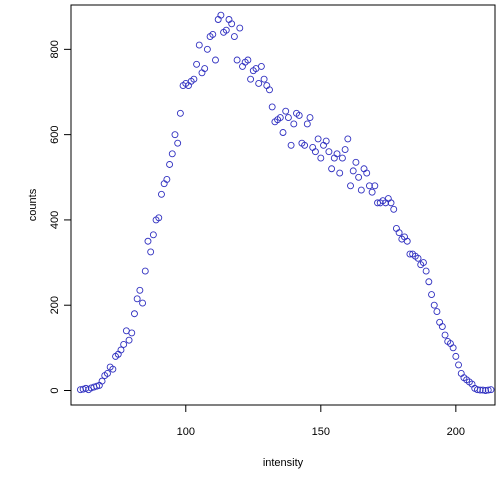  Describe the element at coordinates (283, 463) in the screenshot. I see `x-axis-label: intensity` at that location.